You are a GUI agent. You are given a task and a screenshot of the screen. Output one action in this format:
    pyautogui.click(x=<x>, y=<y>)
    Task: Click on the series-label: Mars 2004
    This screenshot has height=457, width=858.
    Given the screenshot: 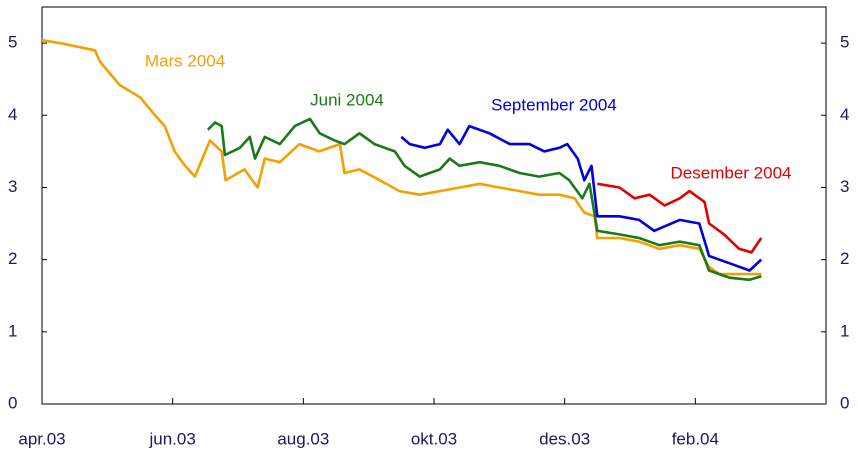 What is the action you would take?
    pyautogui.click(x=185, y=60)
    